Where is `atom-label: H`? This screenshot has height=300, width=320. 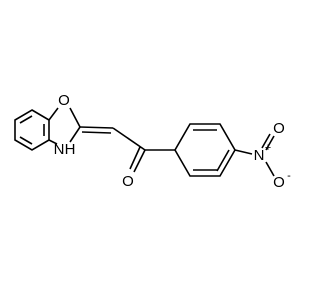 atom-label: H is located at coordinates (70, 149).